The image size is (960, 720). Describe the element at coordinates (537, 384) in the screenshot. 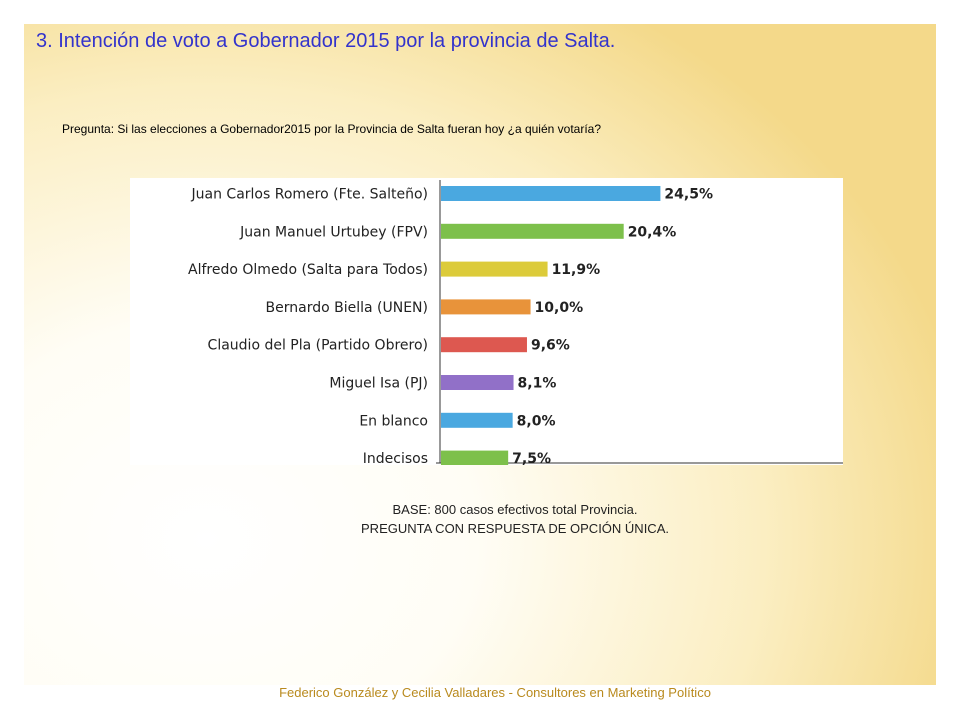

I see `value-label: 8,1%` at that location.